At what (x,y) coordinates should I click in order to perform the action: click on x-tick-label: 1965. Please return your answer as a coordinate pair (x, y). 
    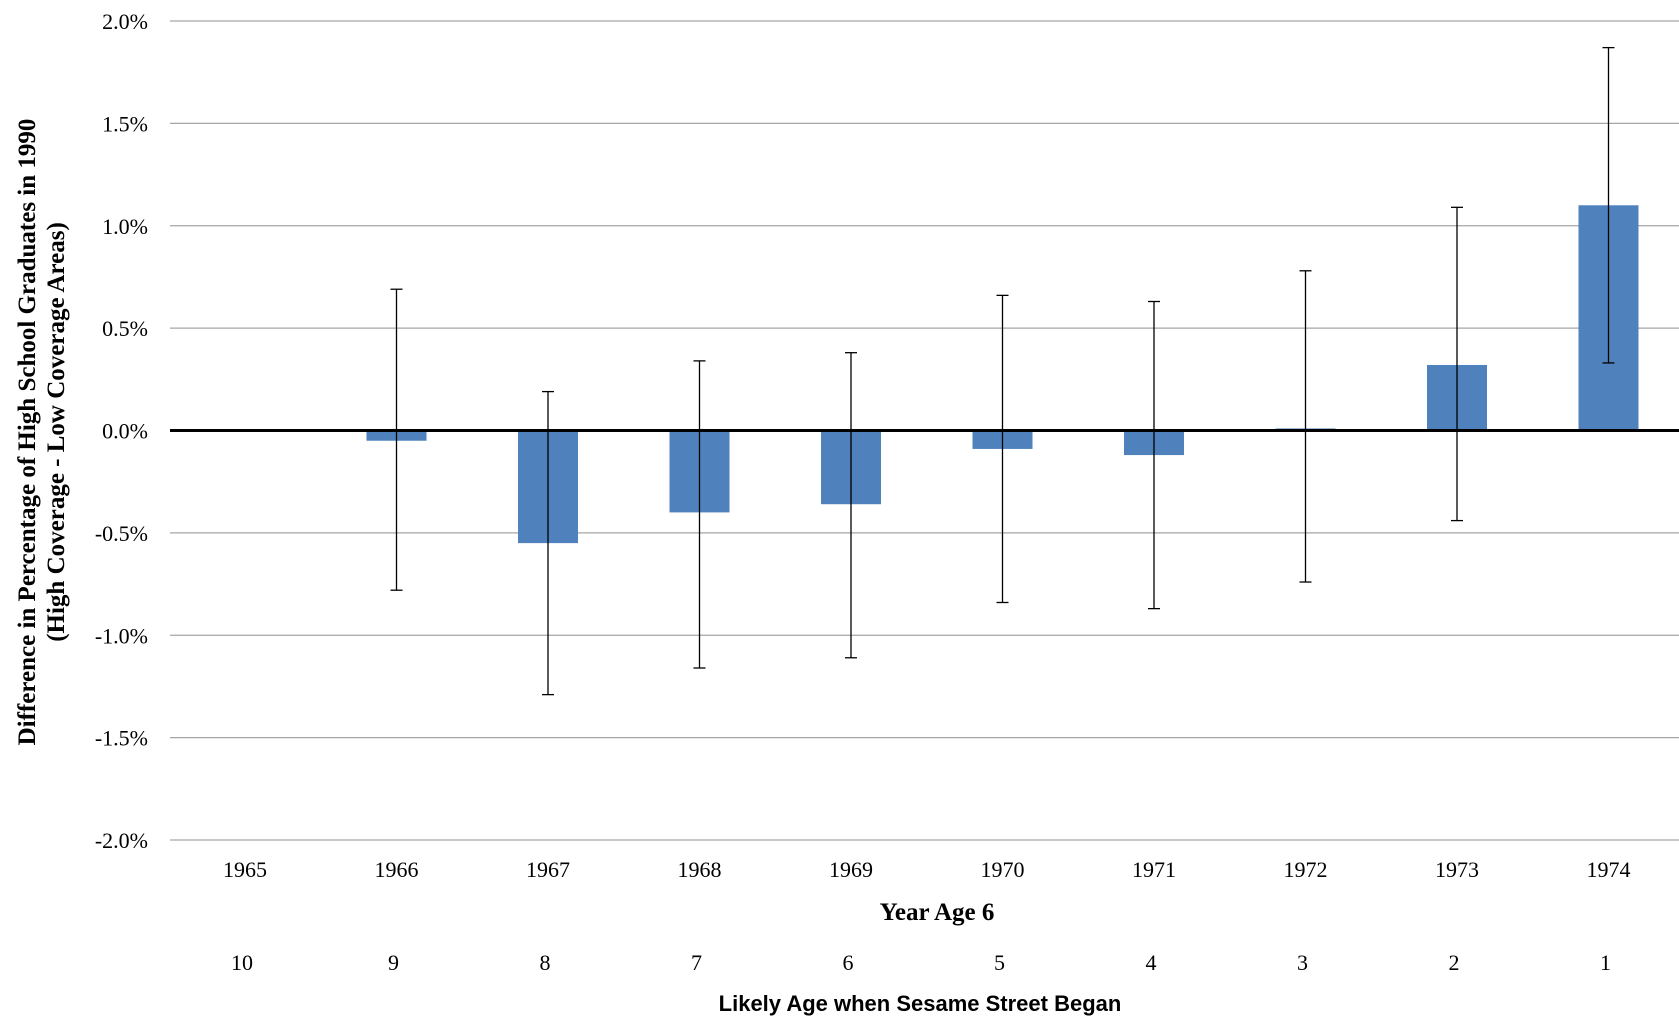
    Looking at the image, I should click on (245, 869).